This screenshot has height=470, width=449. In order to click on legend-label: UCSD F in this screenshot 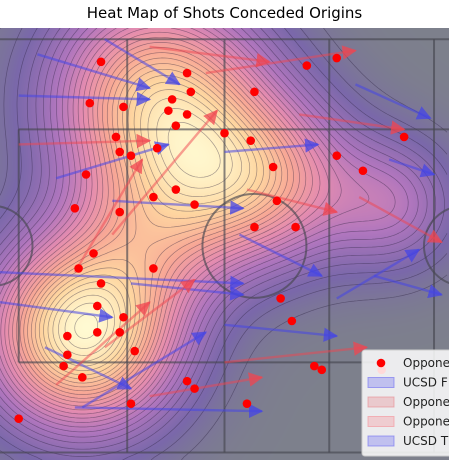, I will do `click(425, 383)`.